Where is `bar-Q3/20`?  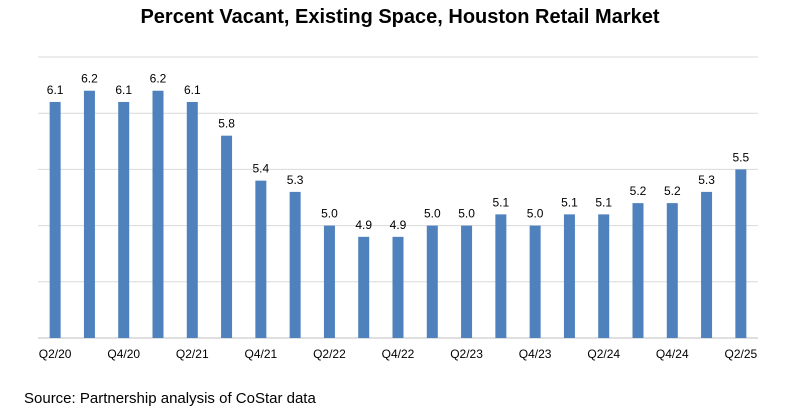
bar-Q3/20 is located at coordinates (89, 214).